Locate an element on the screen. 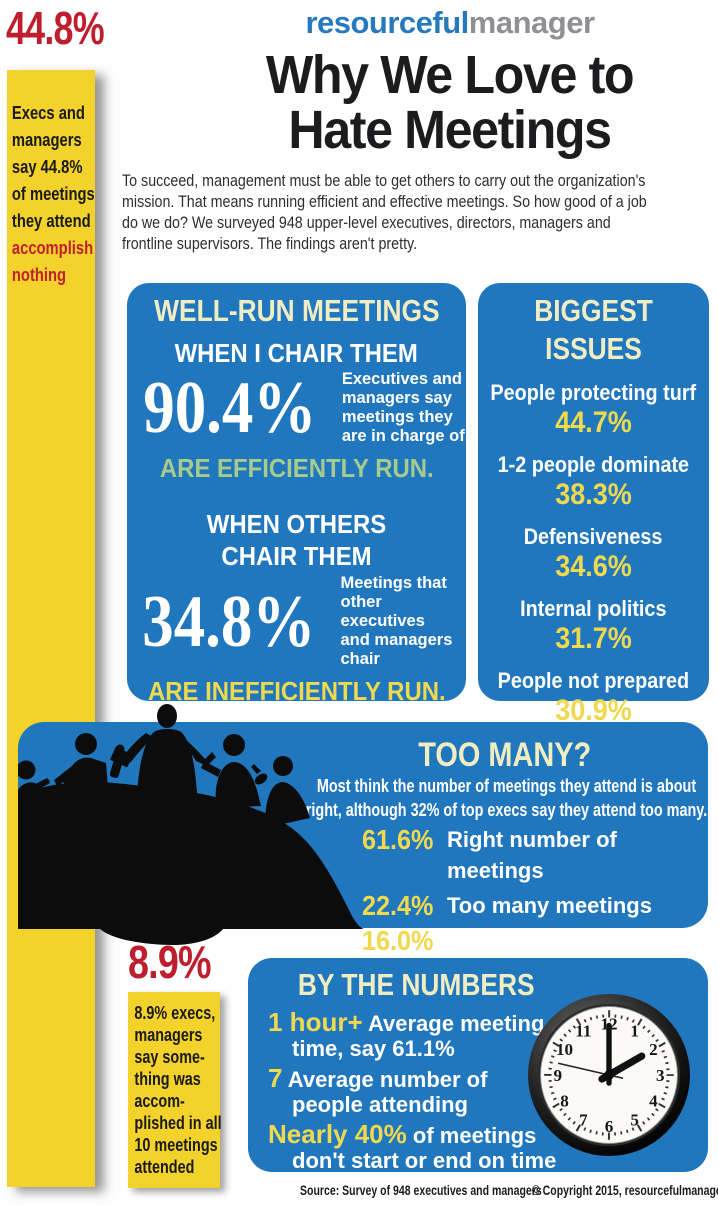  well-run-header: WELL-RUN MEETINGS is located at coordinates (296, 310).